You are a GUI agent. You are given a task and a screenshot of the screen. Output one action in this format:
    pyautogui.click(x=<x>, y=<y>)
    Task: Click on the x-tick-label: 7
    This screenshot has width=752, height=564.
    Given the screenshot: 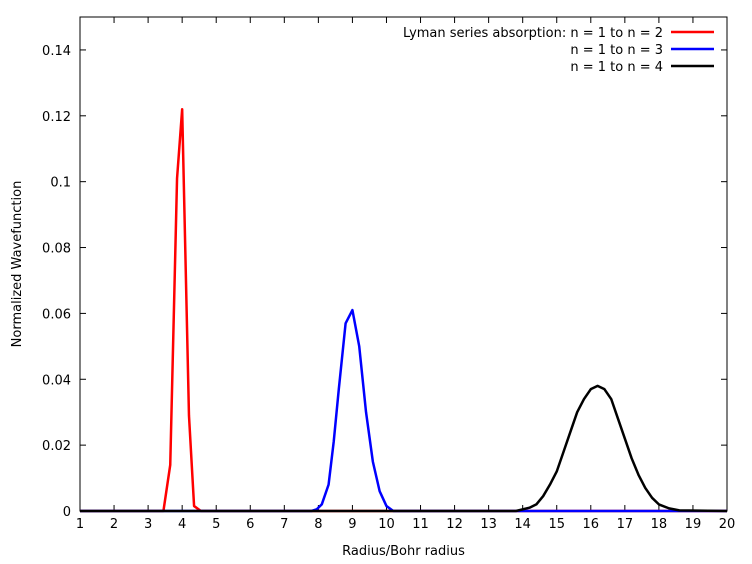 What is the action you would take?
    pyautogui.click(x=284, y=524)
    